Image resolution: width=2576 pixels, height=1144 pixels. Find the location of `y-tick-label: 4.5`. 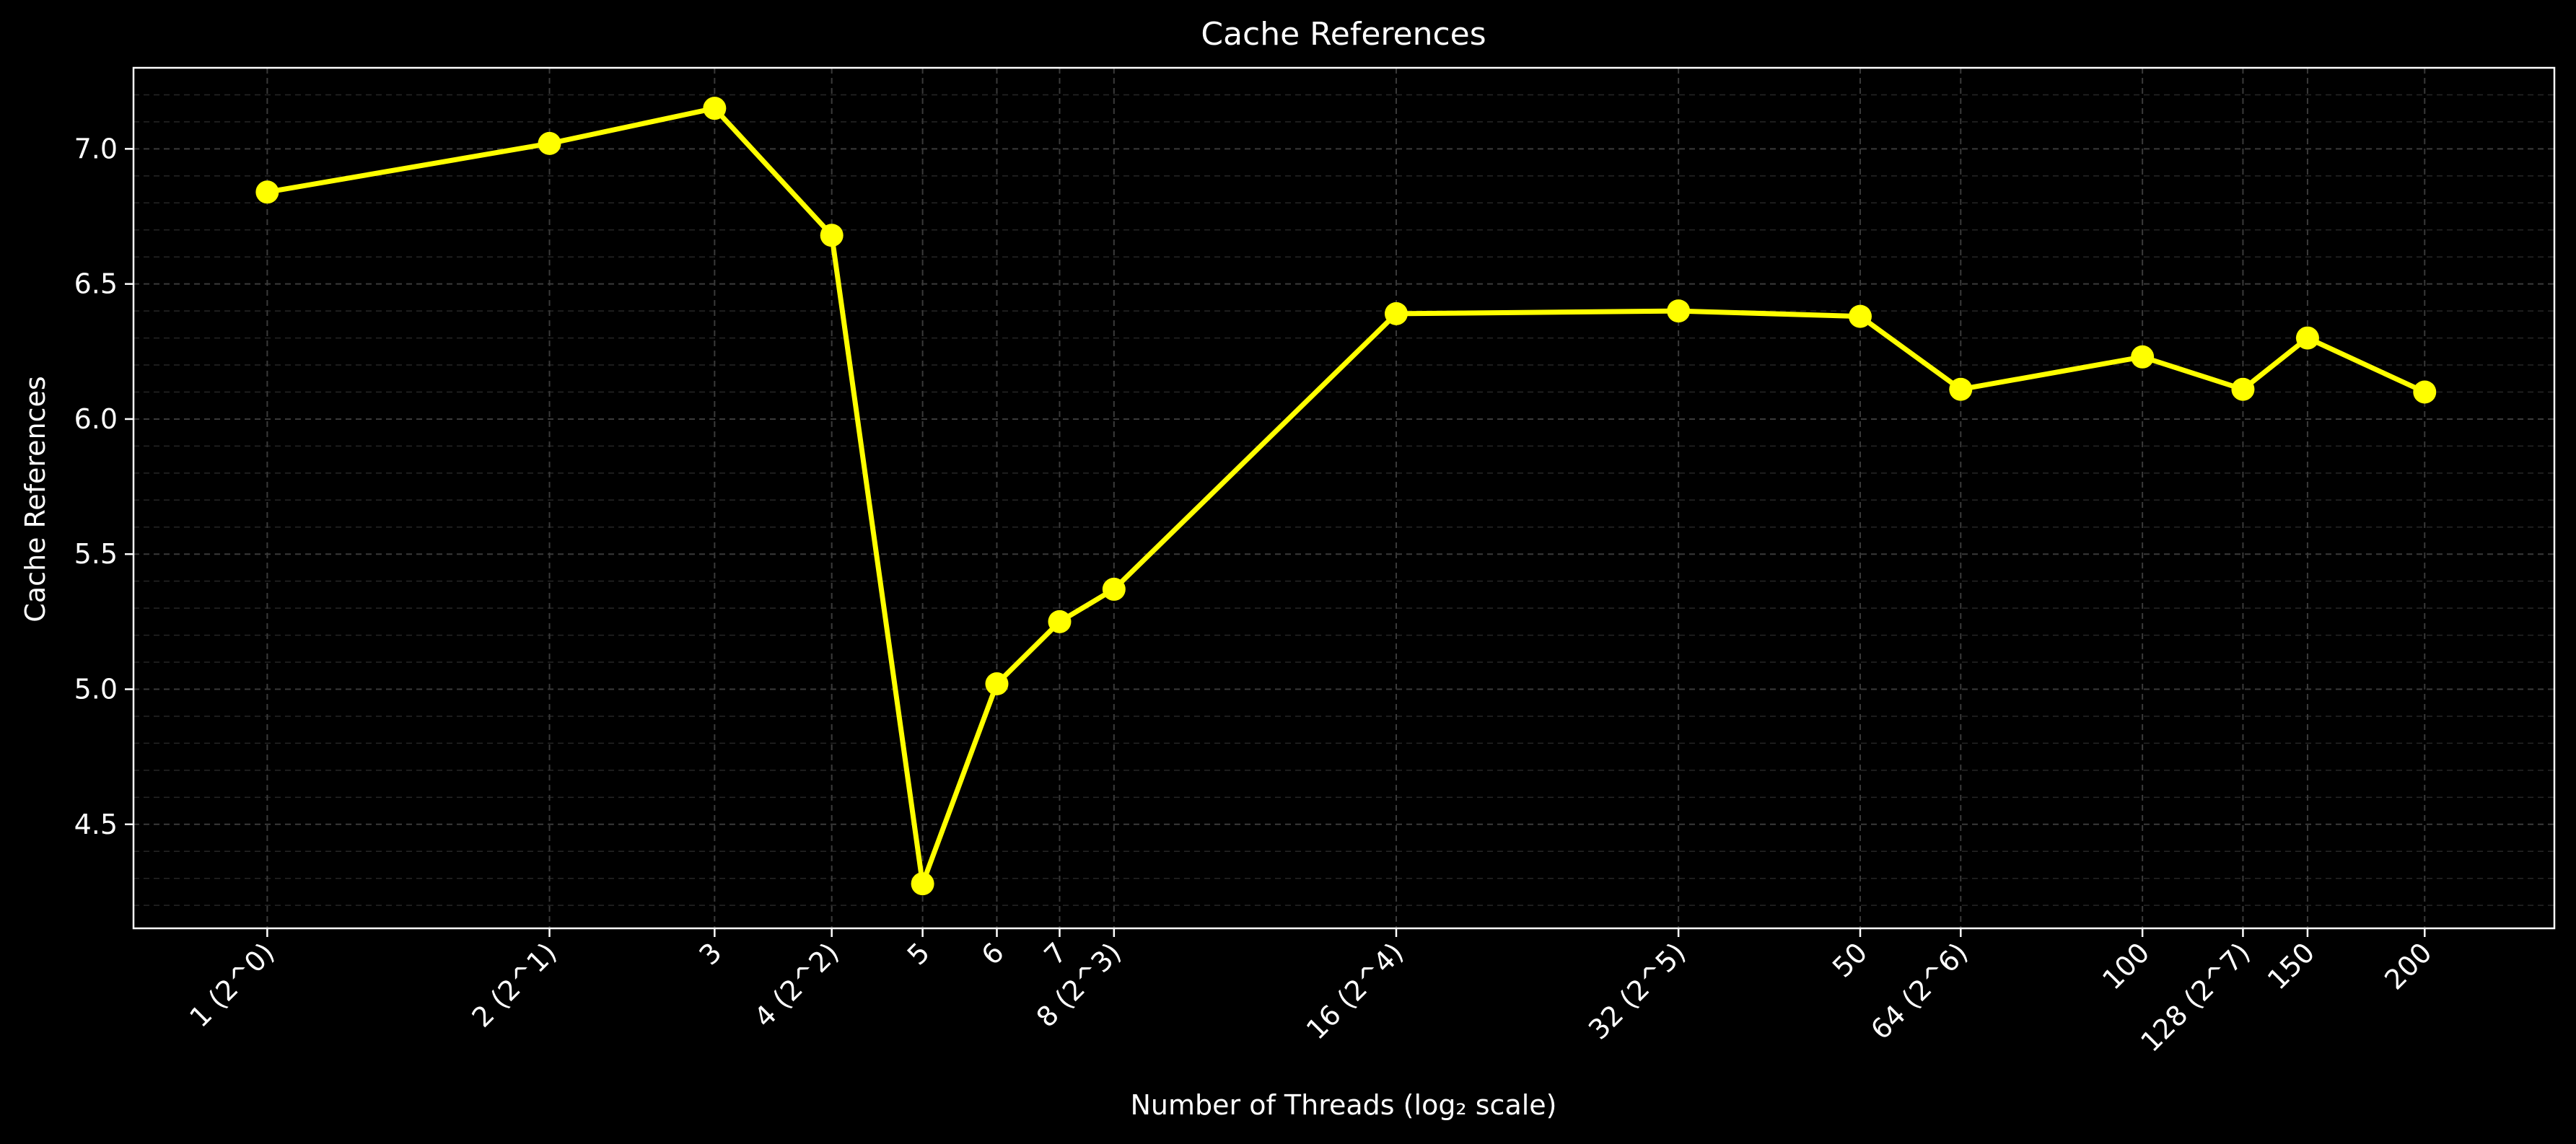

y-tick-label: 4.5 is located at coordinates (96, 825).